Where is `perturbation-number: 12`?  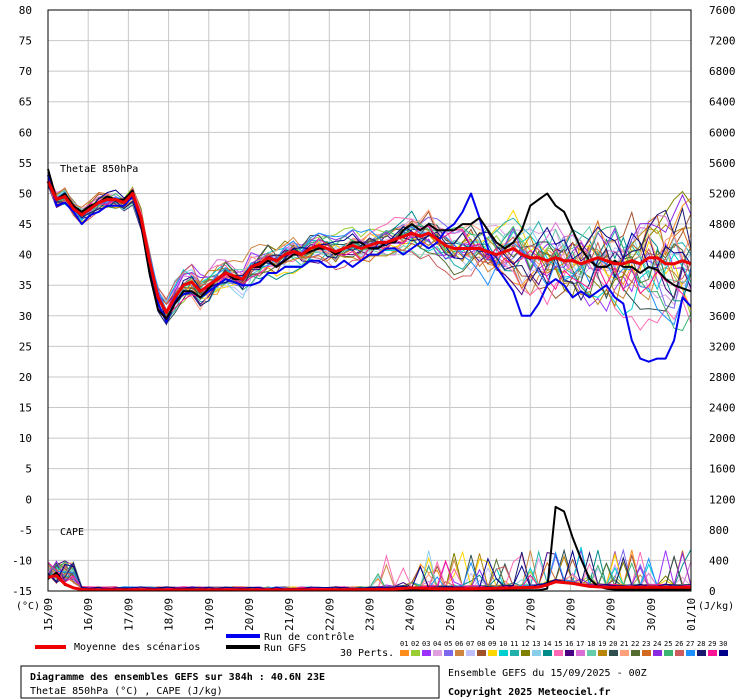 perturbation-number: 12 is located at coordinates (525, 644).